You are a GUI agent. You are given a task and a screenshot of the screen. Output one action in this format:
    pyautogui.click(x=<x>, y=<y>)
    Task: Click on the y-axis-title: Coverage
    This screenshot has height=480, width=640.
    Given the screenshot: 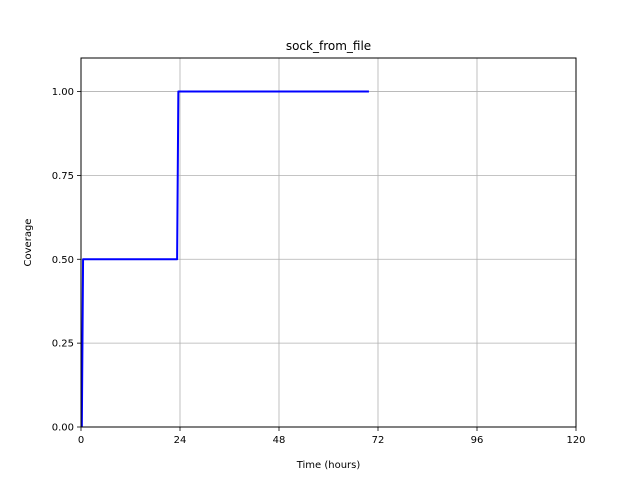 What is the action you would take?
    pyautogui.click(x=28, y=243)
    